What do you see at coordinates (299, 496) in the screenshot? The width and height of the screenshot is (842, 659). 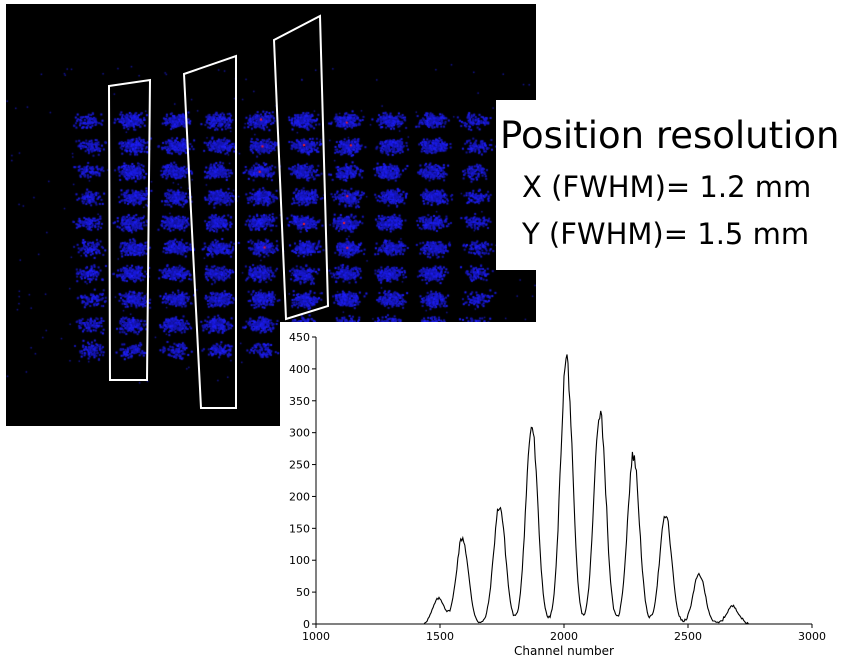 I see `y-tick-label: 200` at bounding box center [299, 496].